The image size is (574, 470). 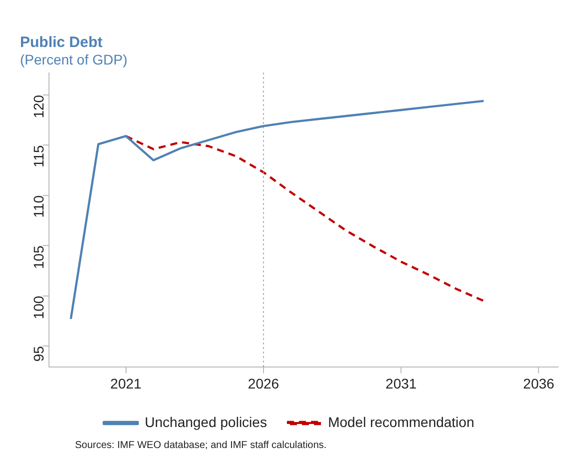 What do you see at coordinates (126, 383) in the screenshot?
I see `x-tick-label: 2021` at bounding box center [126, 383].